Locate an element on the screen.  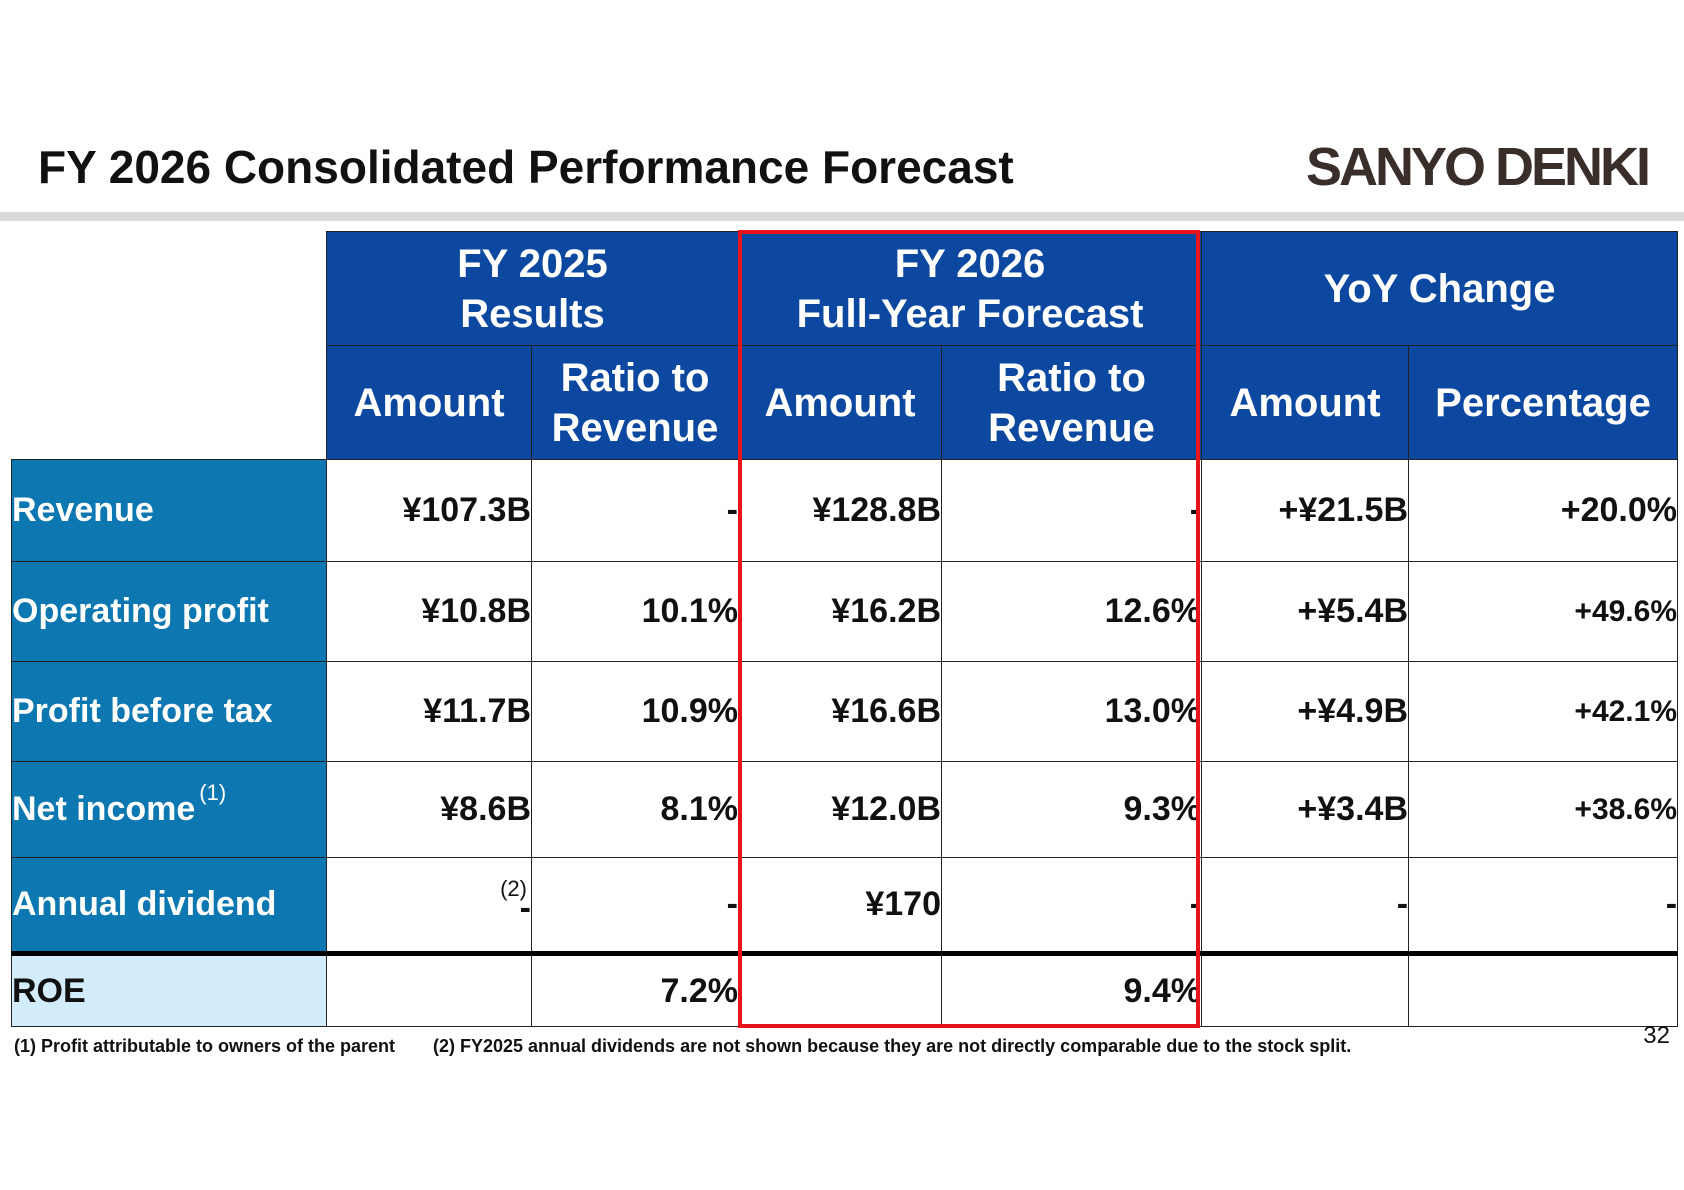
table-row: Annual dividend (2) - - ¥170 - - - is located at coordinates (845, 905).